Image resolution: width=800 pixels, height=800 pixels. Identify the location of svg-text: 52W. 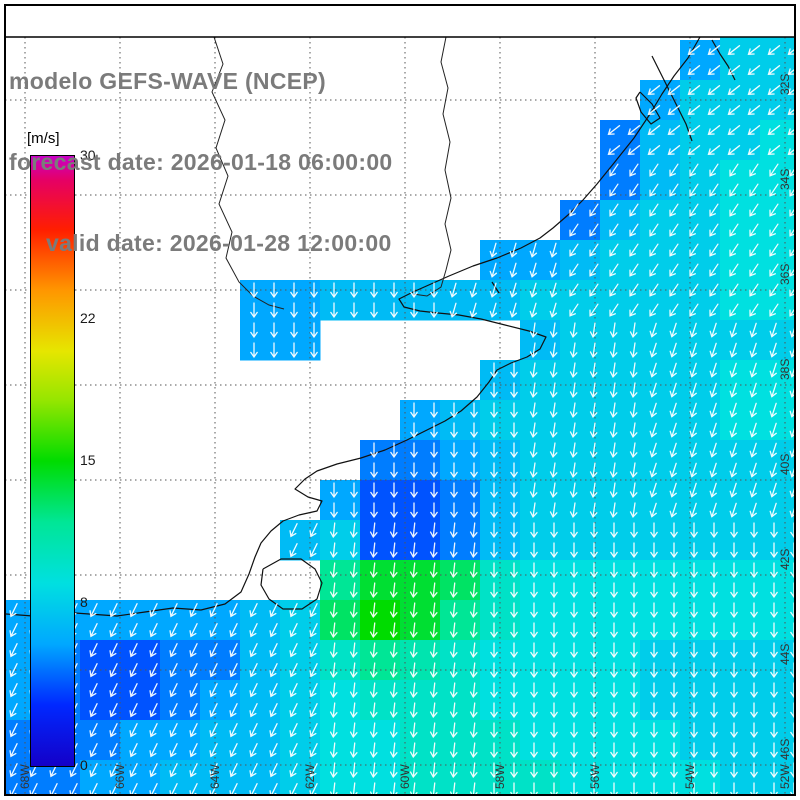
(785, 776).